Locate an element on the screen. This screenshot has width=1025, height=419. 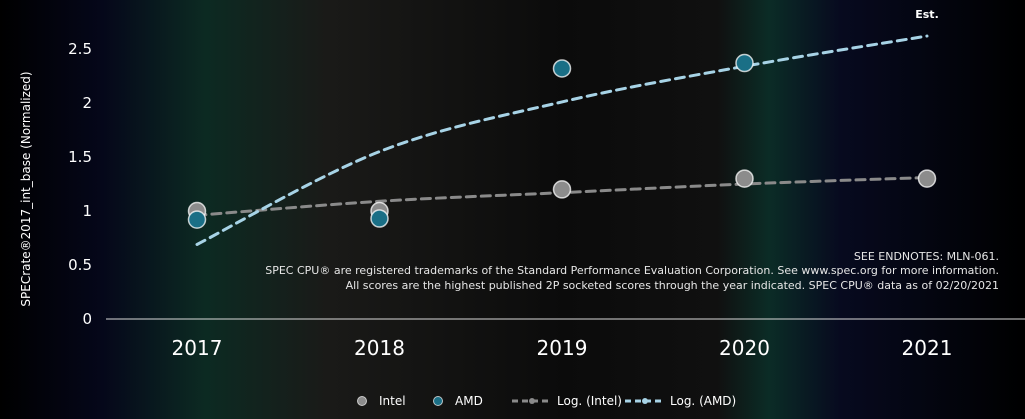
legend-label-log-intel: Log. (Intel) is located at coordinates (589, 401).